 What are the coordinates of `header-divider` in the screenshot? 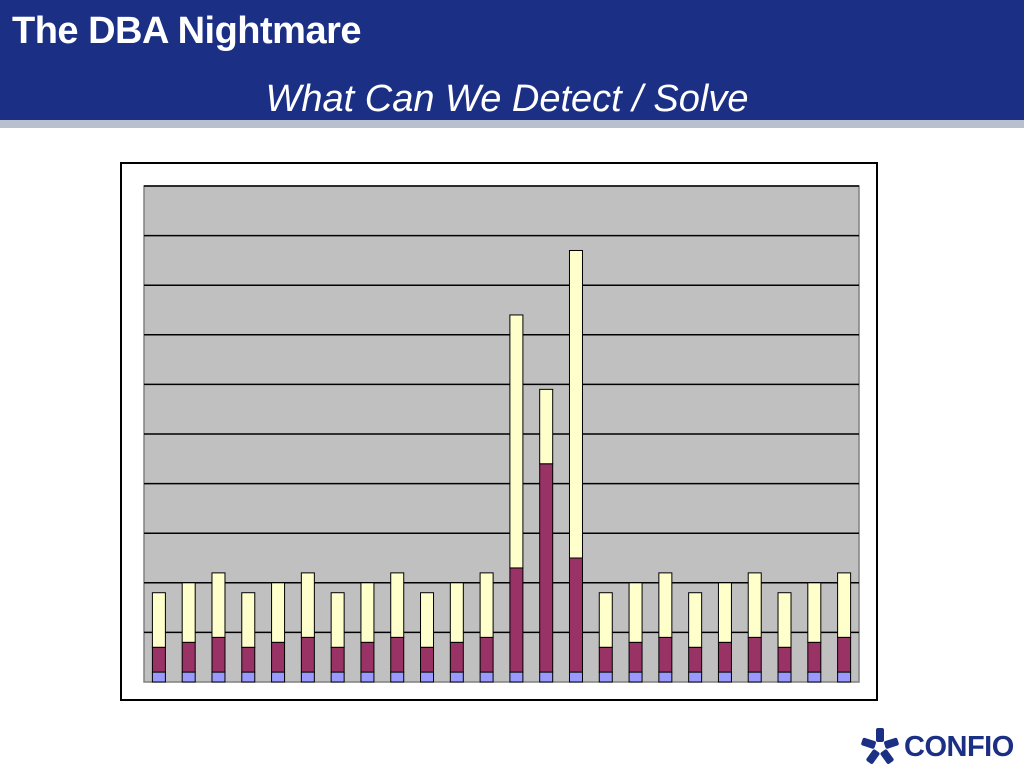 It's located at (512, 124).